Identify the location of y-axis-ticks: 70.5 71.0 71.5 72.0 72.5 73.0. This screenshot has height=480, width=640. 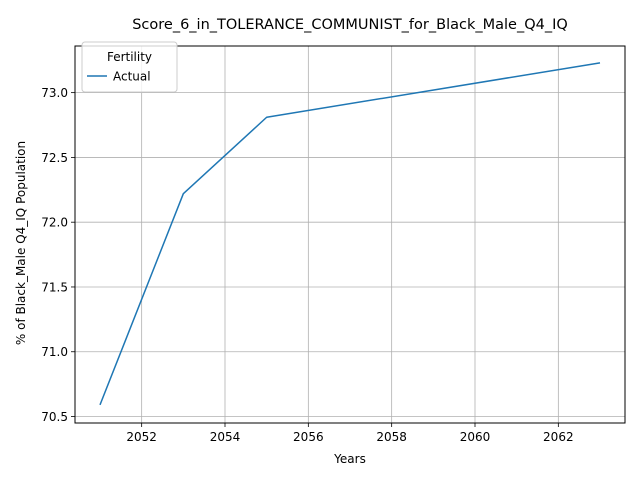
(58, 255).